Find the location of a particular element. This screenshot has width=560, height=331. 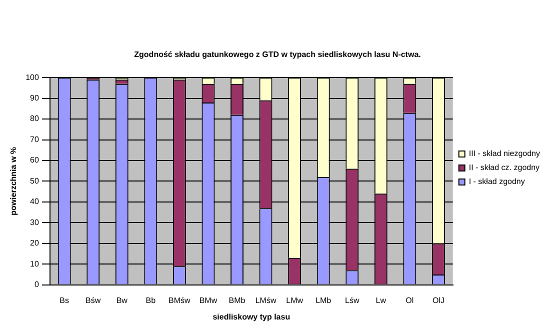

x-tick-label: Bb is located at coordinates (151, 300).